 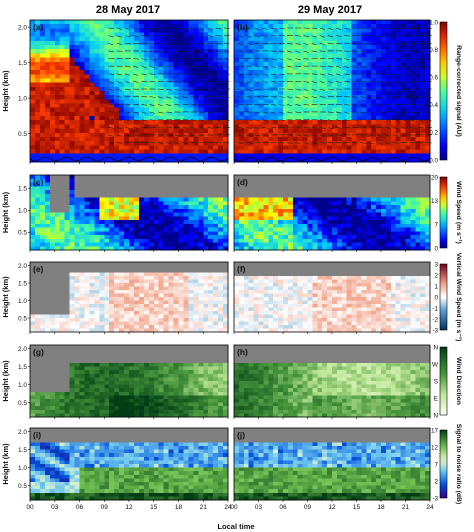 What do you see at coordinates (332, 212) in the screenshot?
I see `panel-wind_speed-day2: (d)` at bounding box center [332, 212].